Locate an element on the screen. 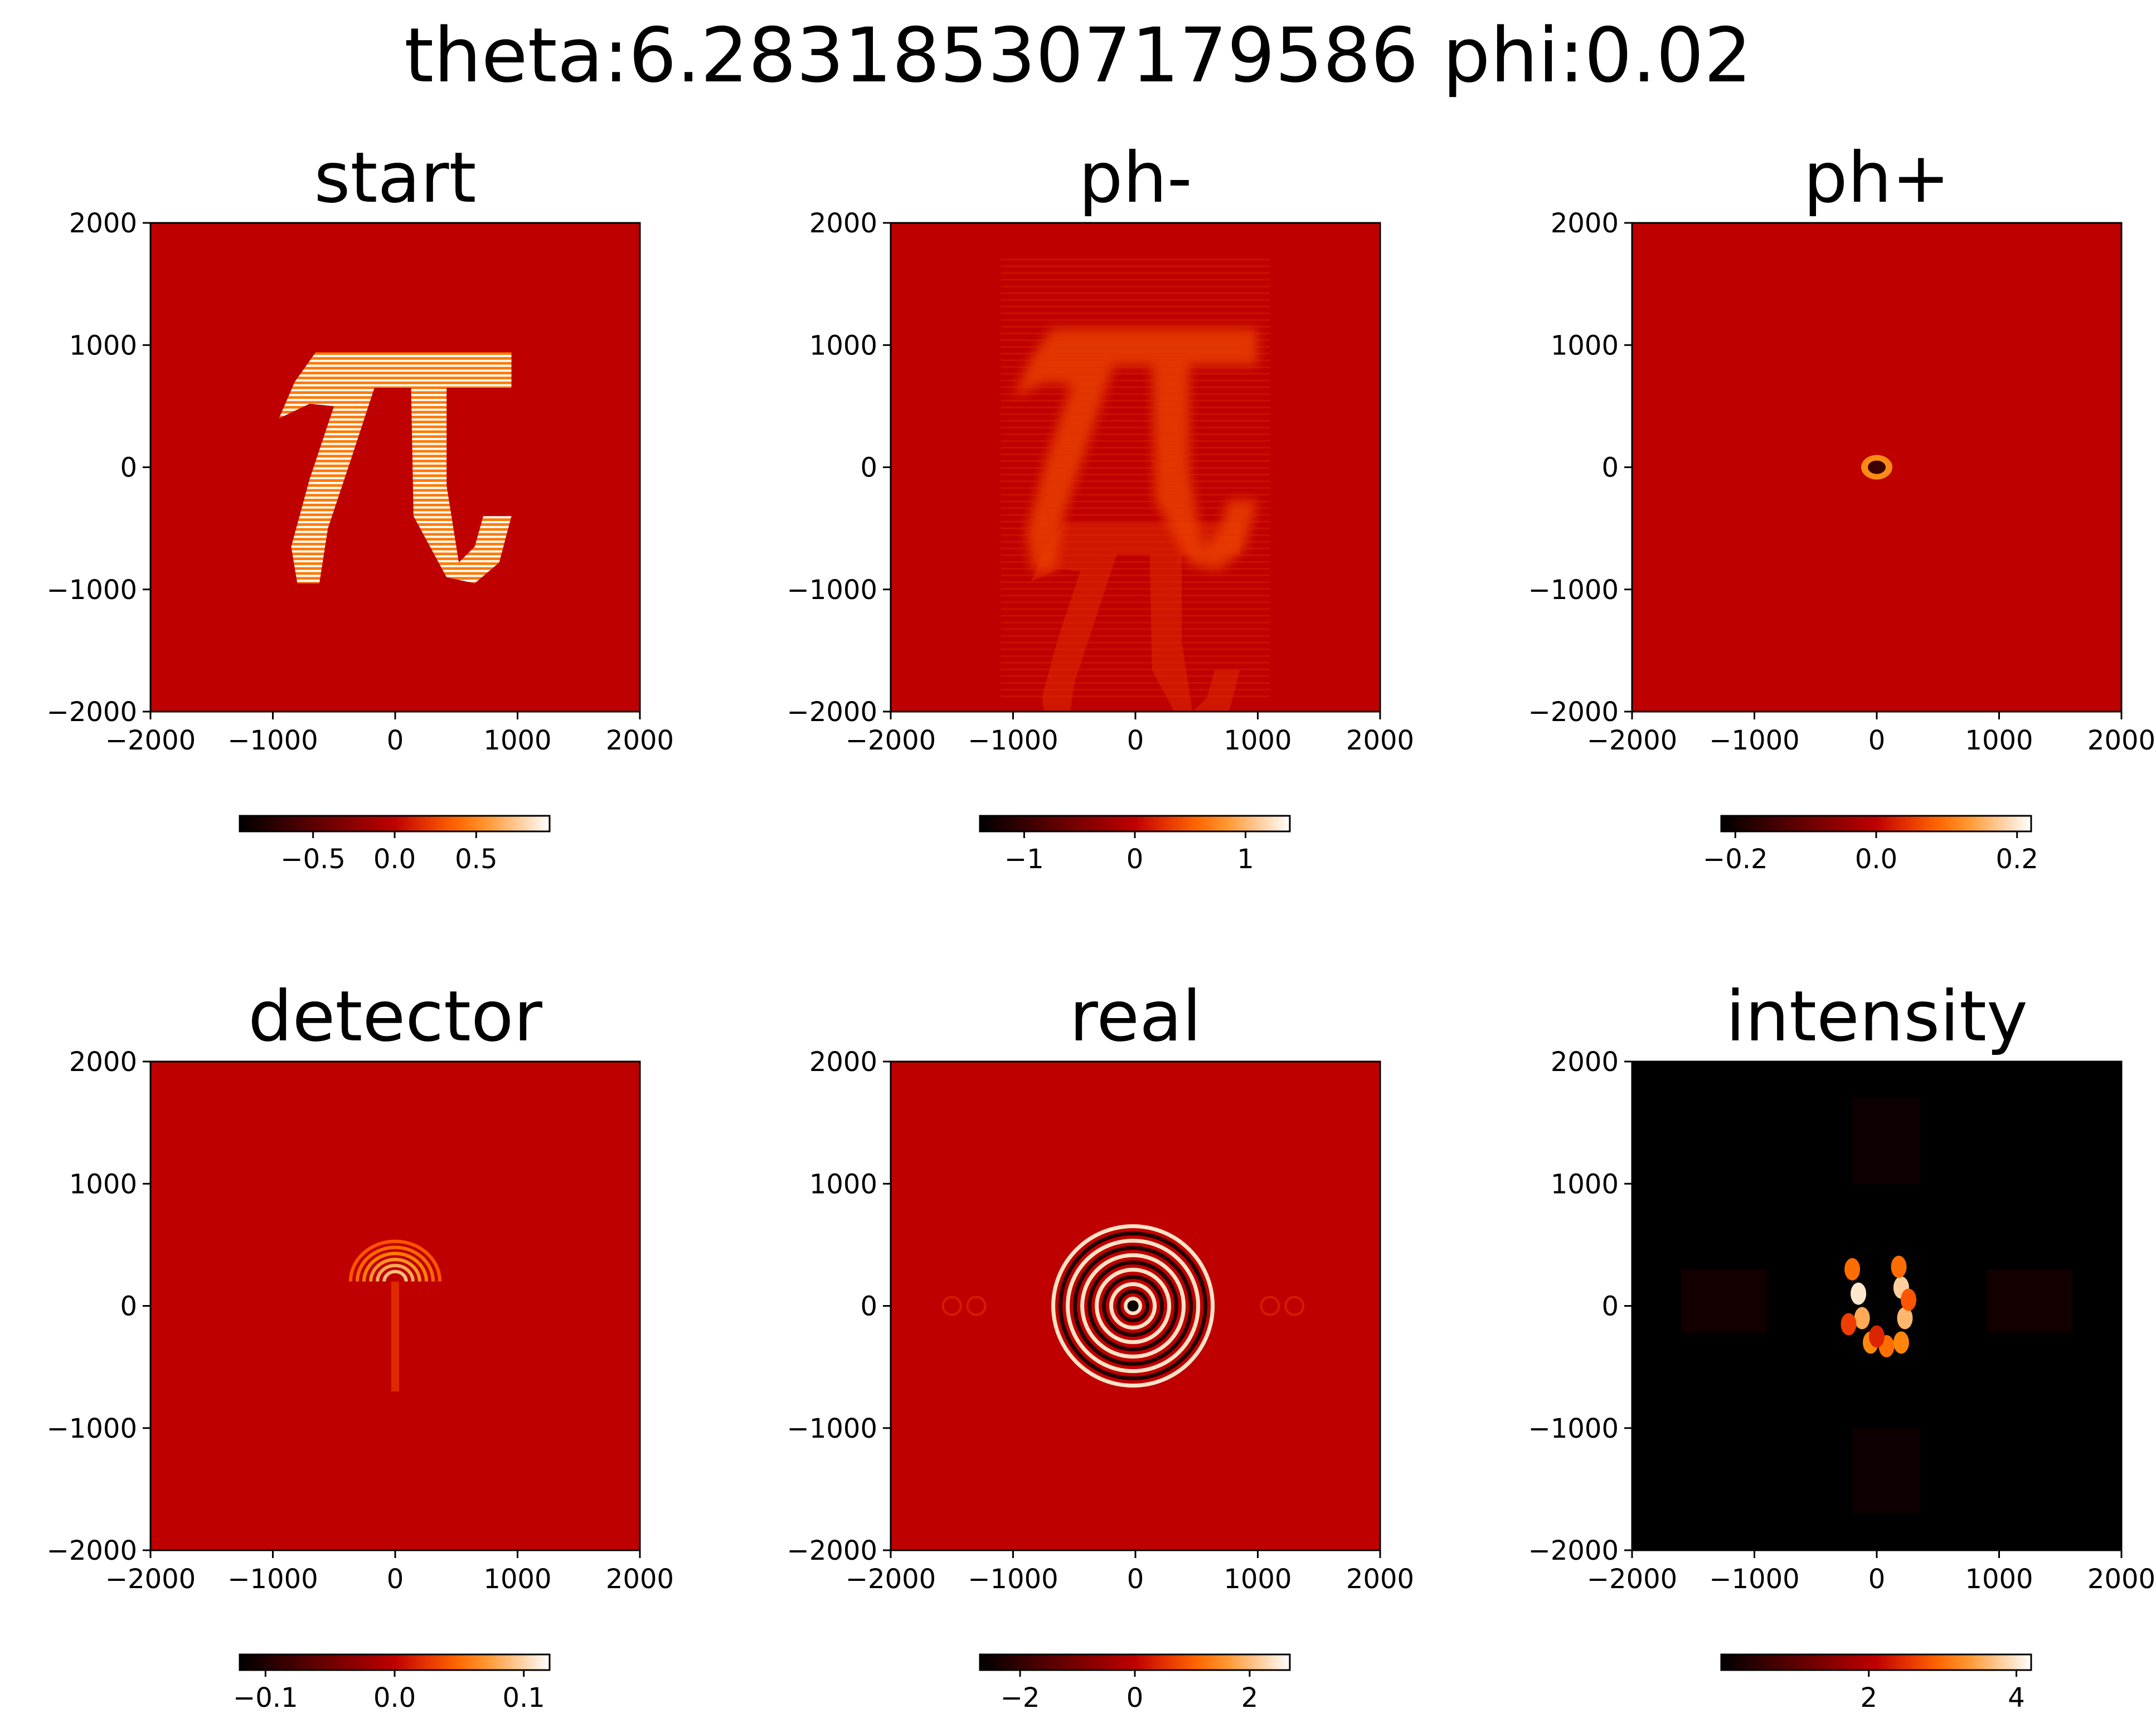 Image resolution: width=2156 pixels, height=1723 pixels. center-spot-core is located at coordinates (1877, 467).